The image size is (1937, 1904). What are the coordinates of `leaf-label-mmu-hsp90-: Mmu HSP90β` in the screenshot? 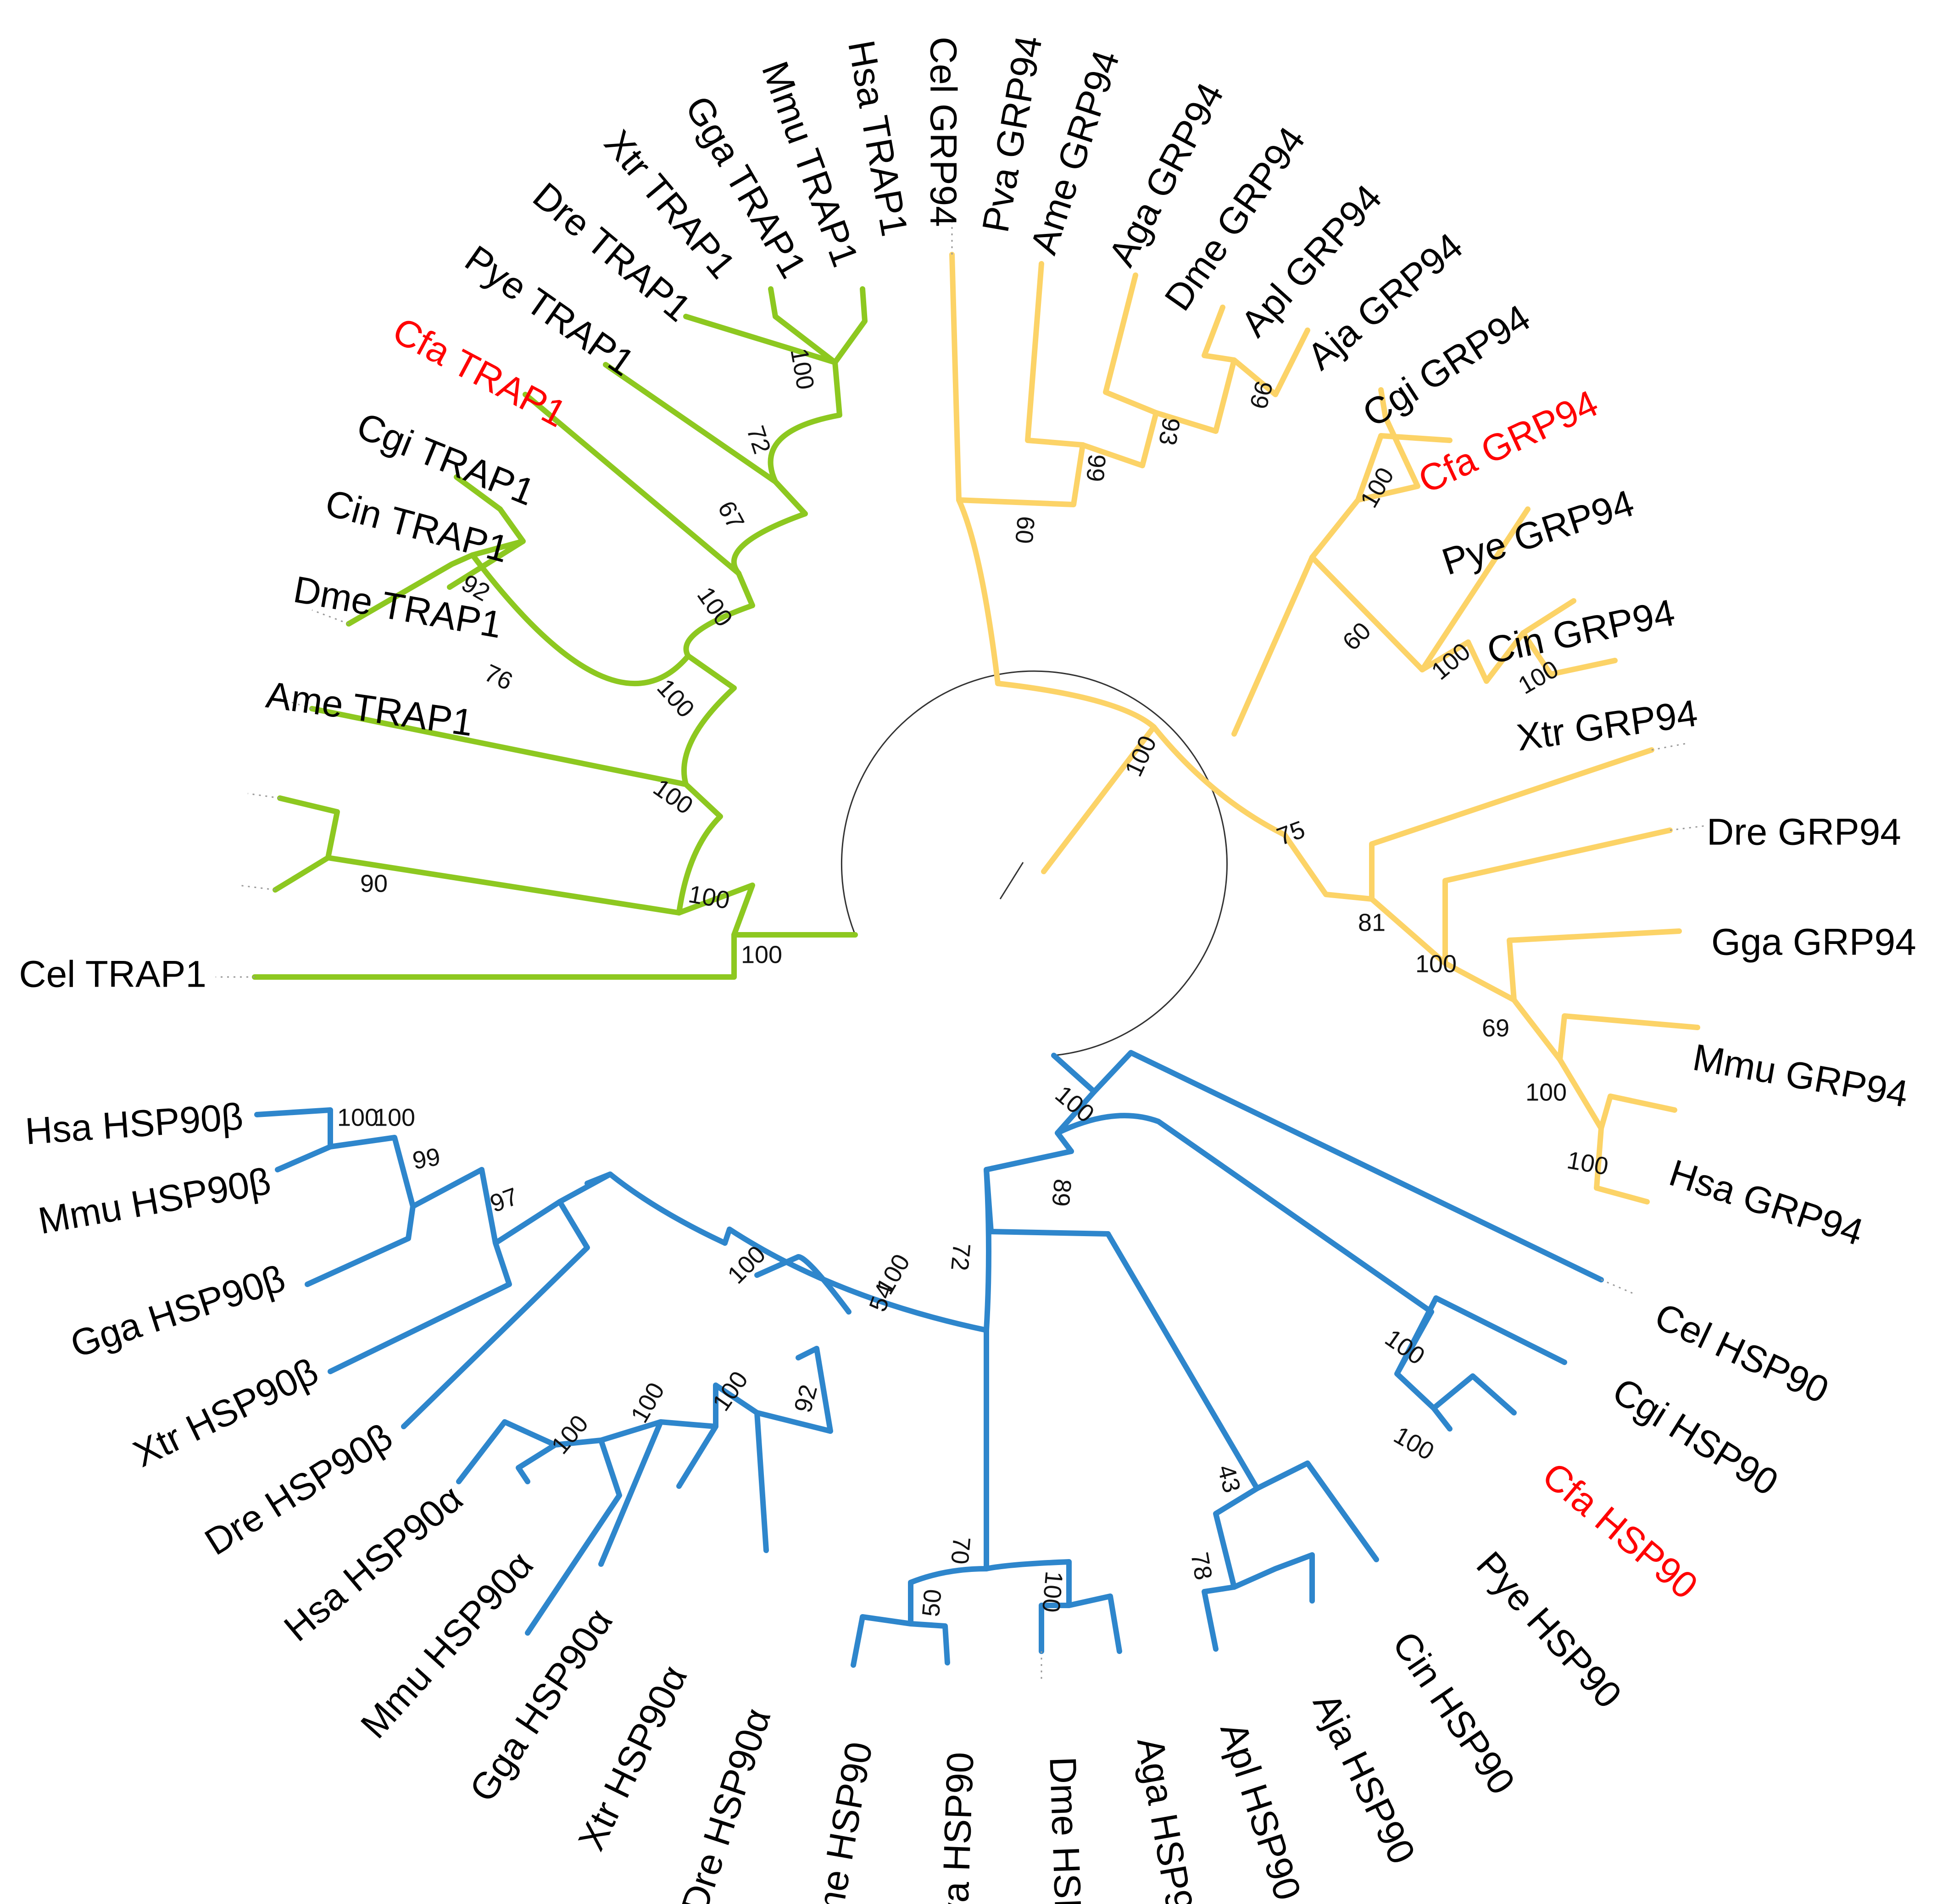 It's located at (154, 1201).